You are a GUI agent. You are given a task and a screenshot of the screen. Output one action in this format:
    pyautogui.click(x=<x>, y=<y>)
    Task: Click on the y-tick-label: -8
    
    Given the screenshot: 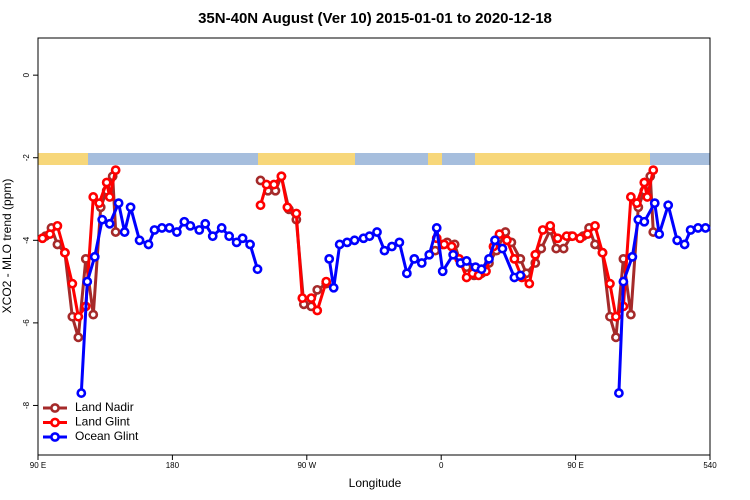 What is the action you would take?
    pyautogui.click(x=26, y=405)
    